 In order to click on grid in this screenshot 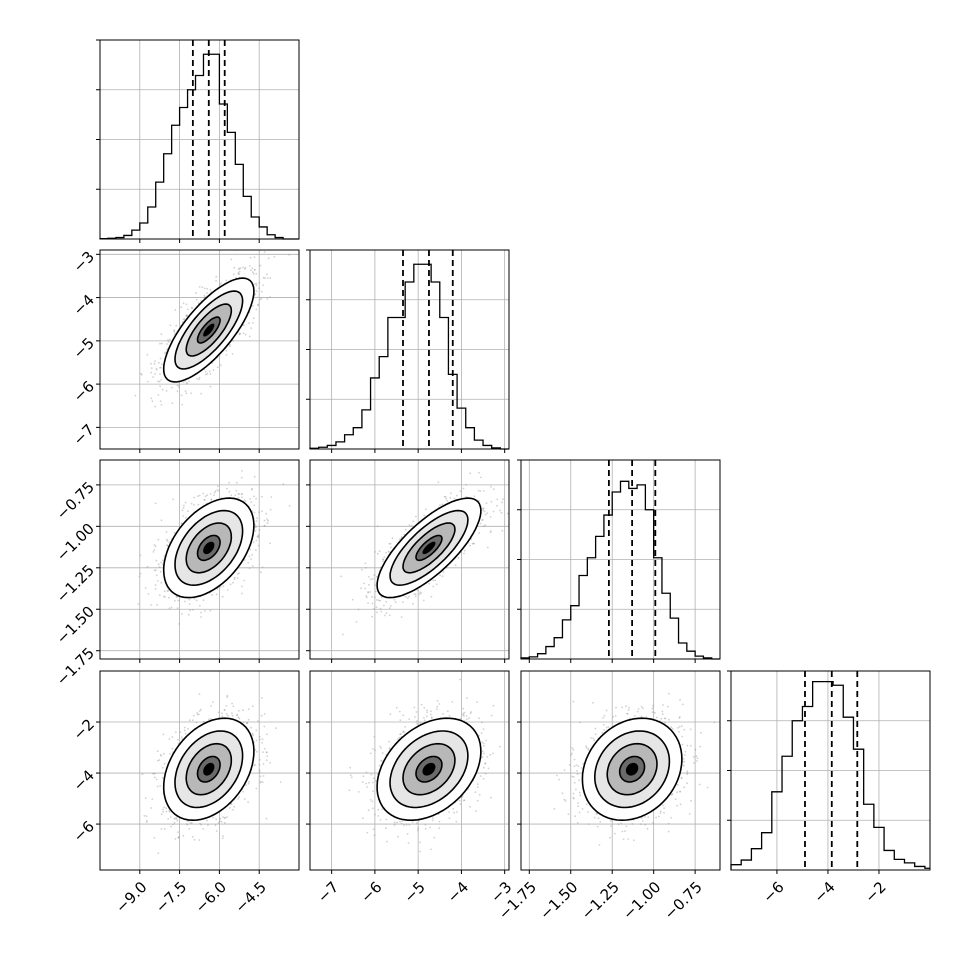, I will do `click(830, 770)`.